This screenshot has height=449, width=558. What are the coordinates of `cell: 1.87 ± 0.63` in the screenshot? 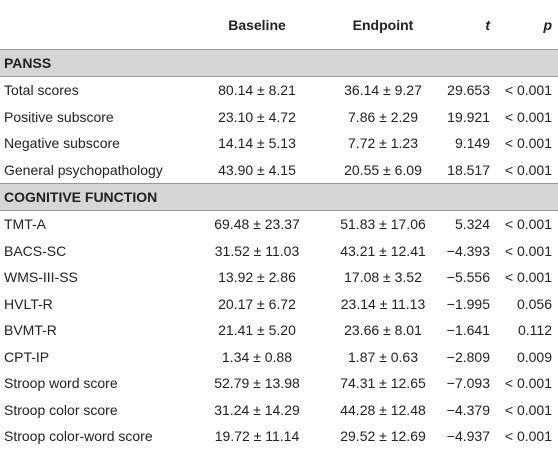 It's located at (383, 356).